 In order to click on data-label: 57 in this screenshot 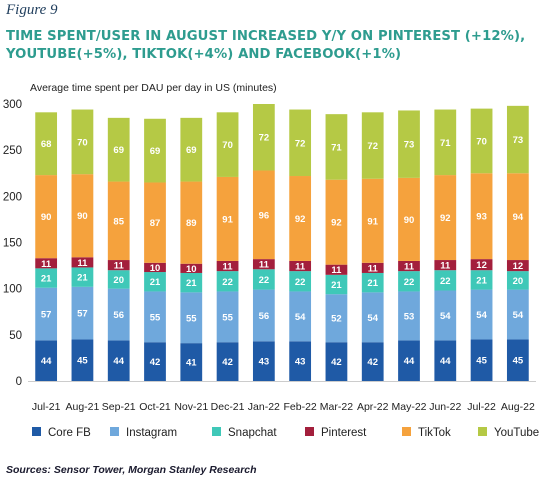, I will do `click(46, 315)`.